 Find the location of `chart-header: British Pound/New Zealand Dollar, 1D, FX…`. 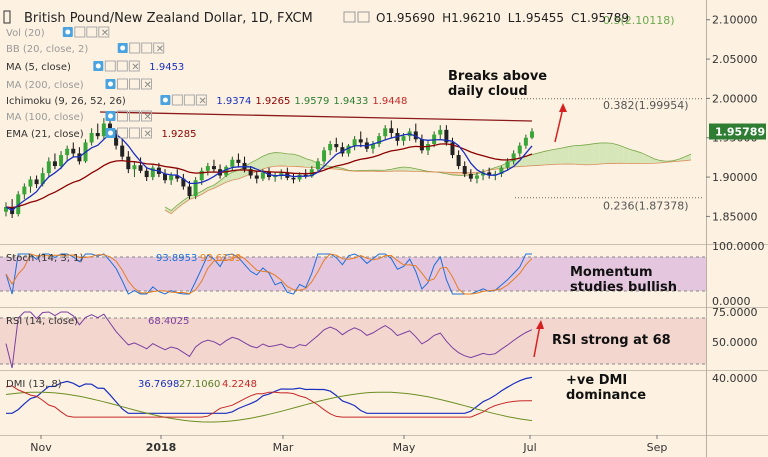

chart-header: British Pound/New Zealand Dollar, 1D, FX… is located at coordinates (316, 18).